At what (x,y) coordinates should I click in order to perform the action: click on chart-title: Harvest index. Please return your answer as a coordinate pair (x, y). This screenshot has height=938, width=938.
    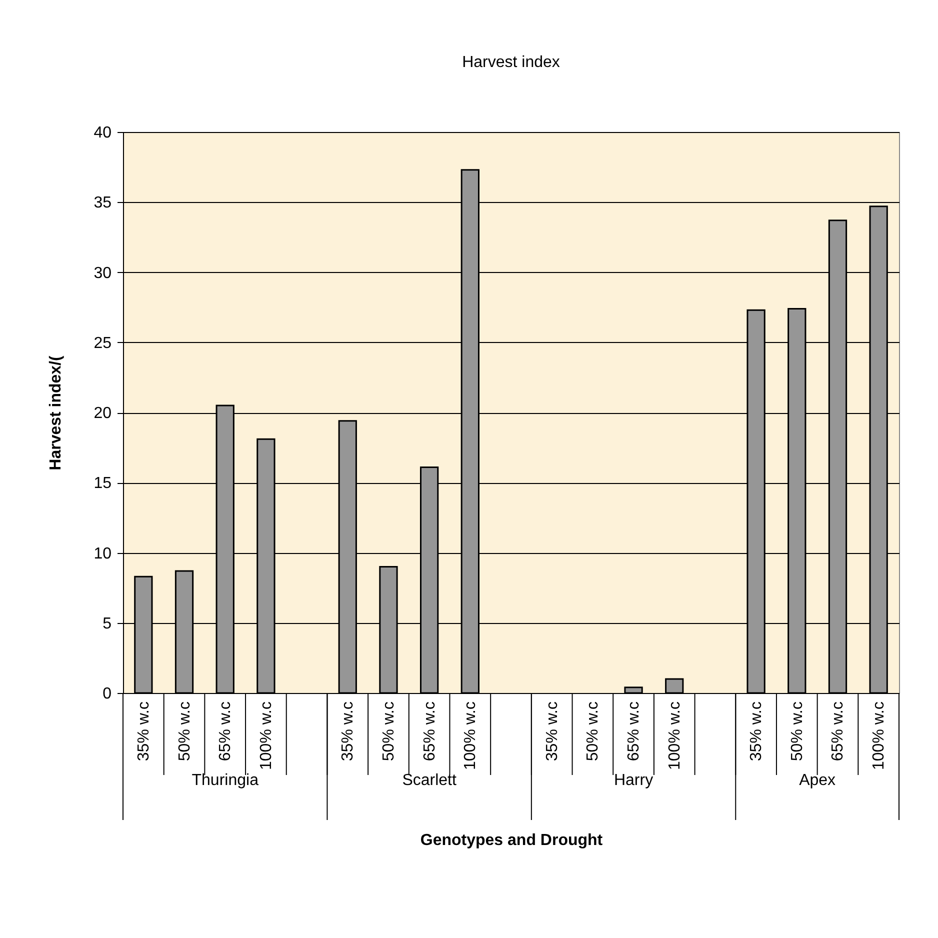
    Looking at the image, I should click on (511, 62).